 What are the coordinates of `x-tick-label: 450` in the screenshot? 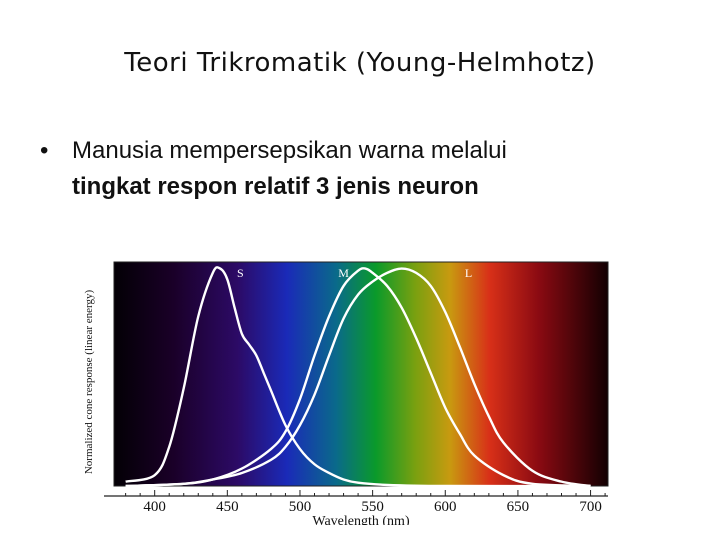 It's located at (227, 507).